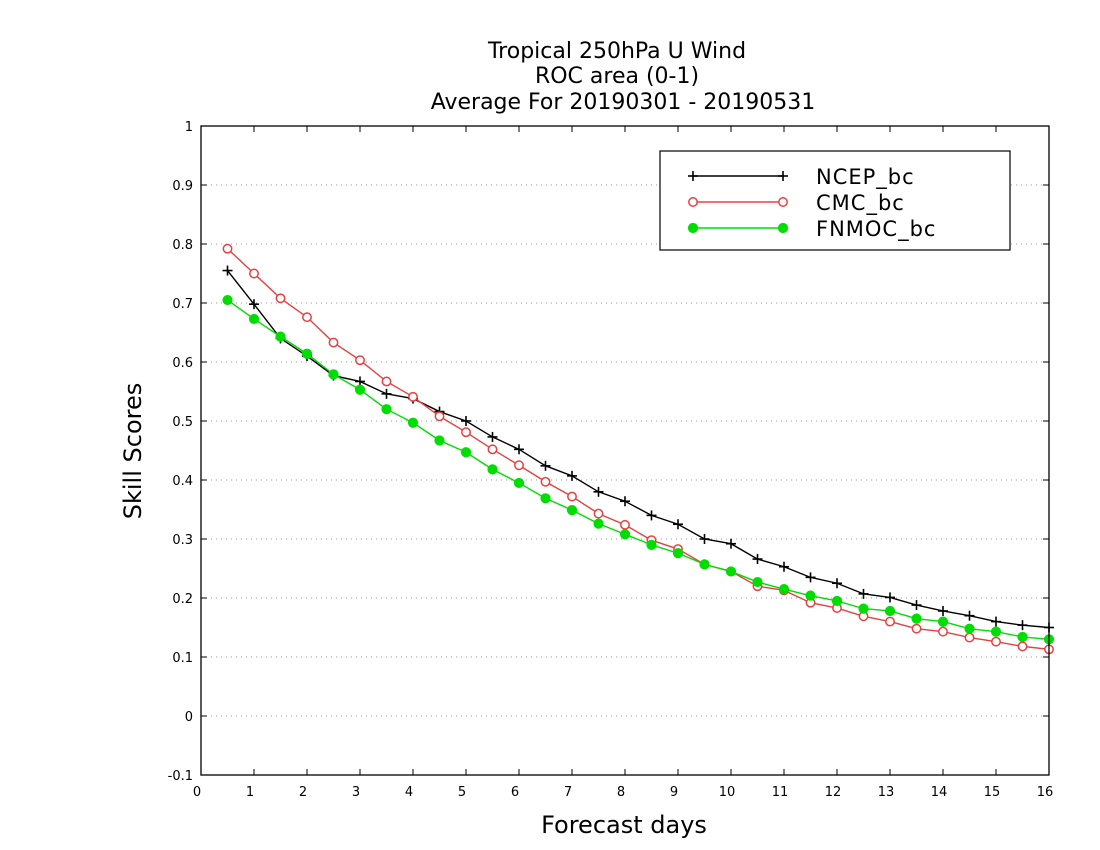 The height and width of the screenshot is (850, 1100). I want to click on y-tick-label: 0.8, so click(182, 245).